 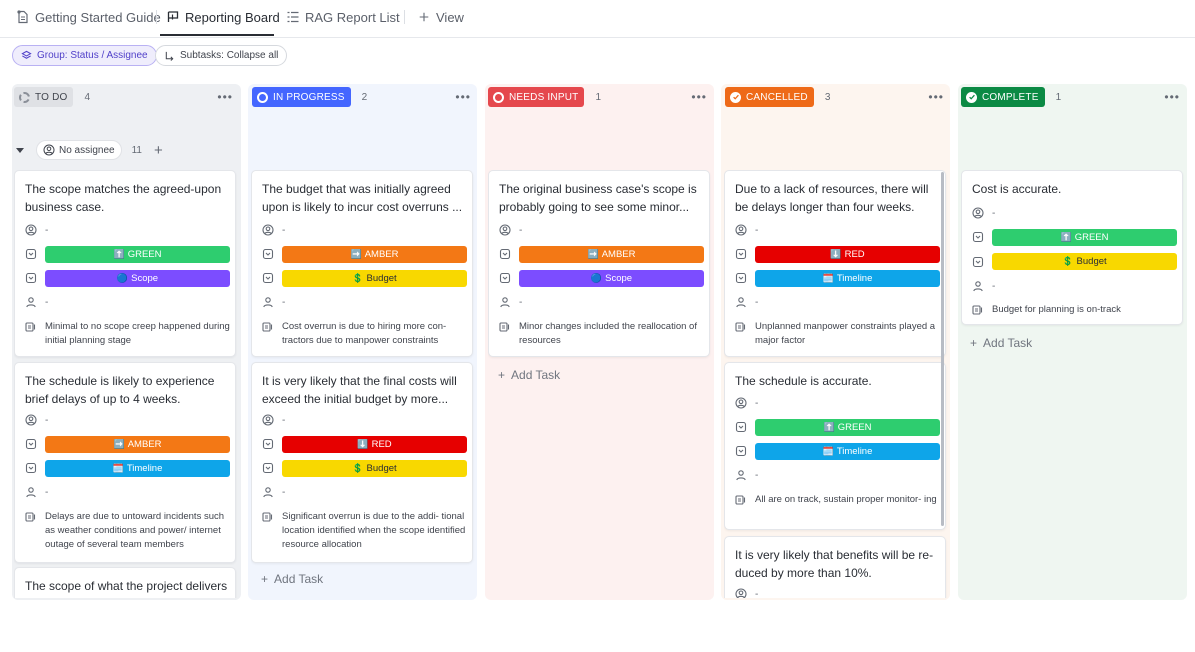 What do you see at coordinates (223, 17) in the screenshot?
I see `tab-reporting-board: Reporting Board` at bounding box center [223, 17].